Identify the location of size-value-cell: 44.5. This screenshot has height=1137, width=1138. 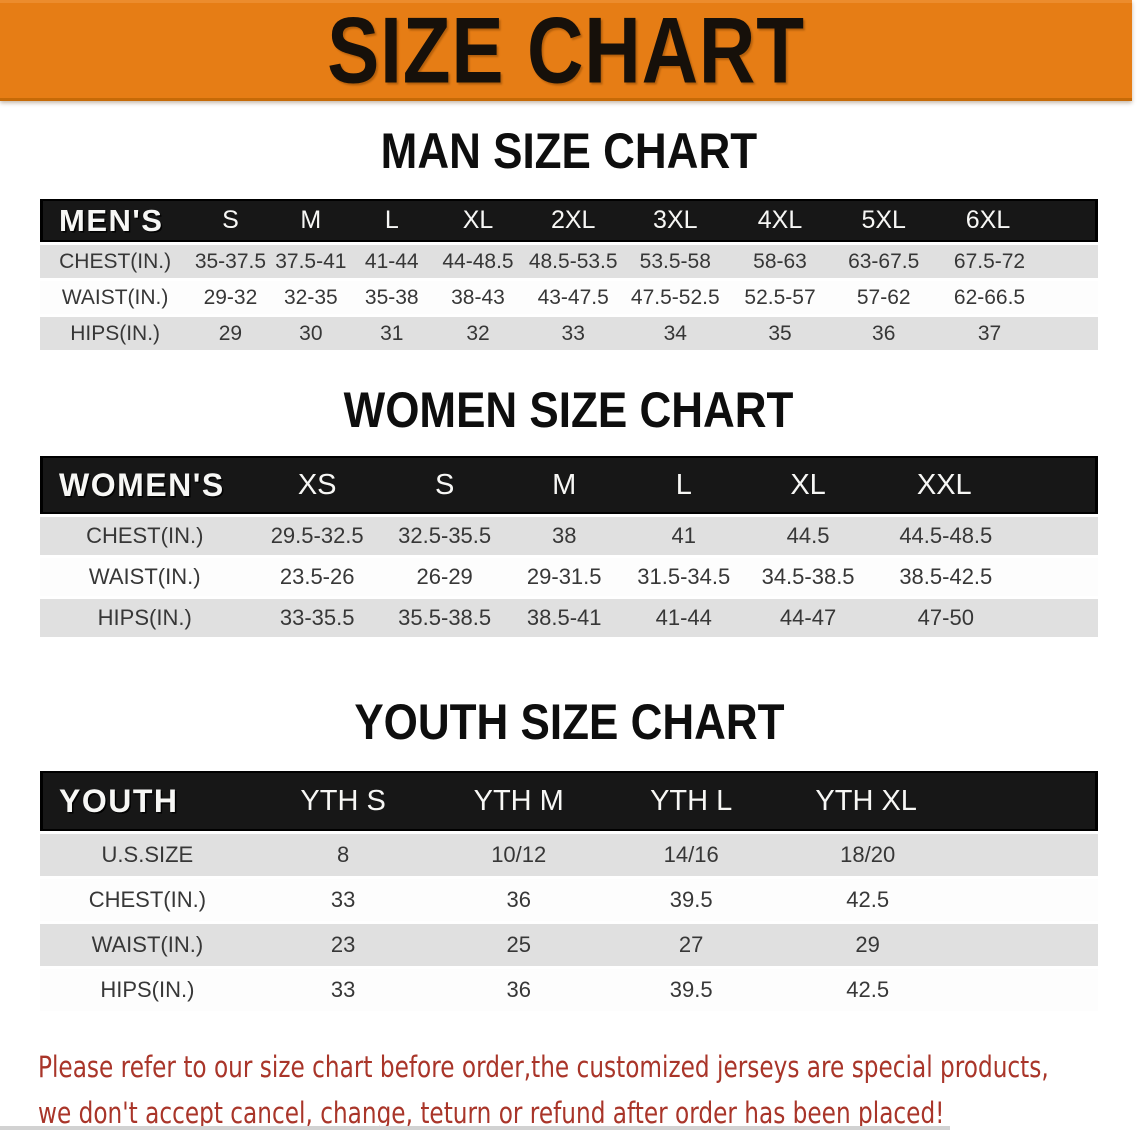
(808, 536).